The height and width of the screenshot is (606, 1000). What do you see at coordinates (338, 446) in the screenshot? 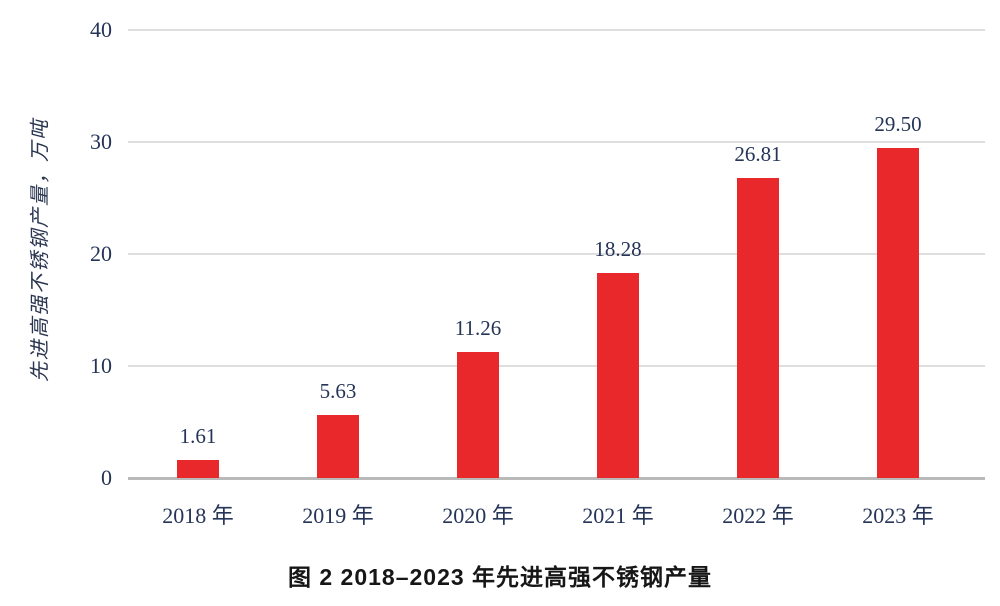
I see `bar-2019年` at bounding box center [338, 446].